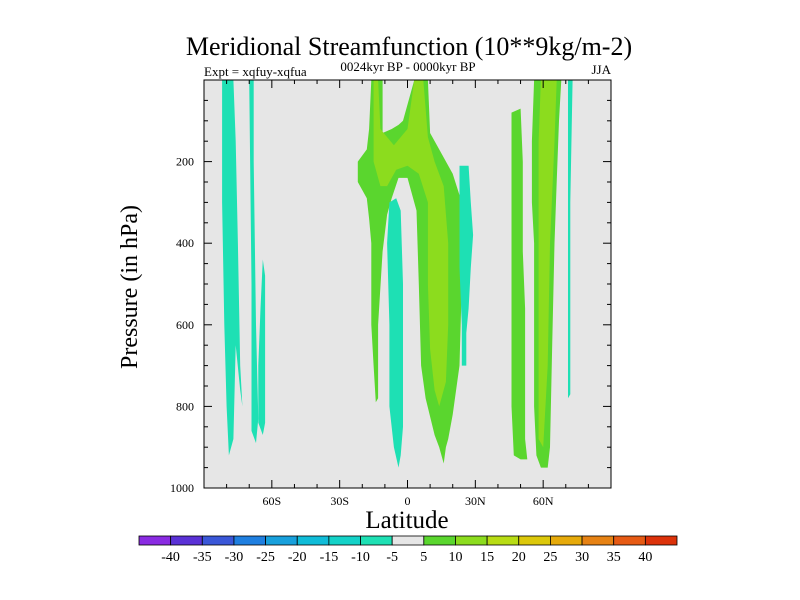 This screenshot has width=800, height=600. What do you see at coordinates (254, 262) in the screenshot?
I see `contour-region-sh-60-neg` at bounding box center [254, 262].